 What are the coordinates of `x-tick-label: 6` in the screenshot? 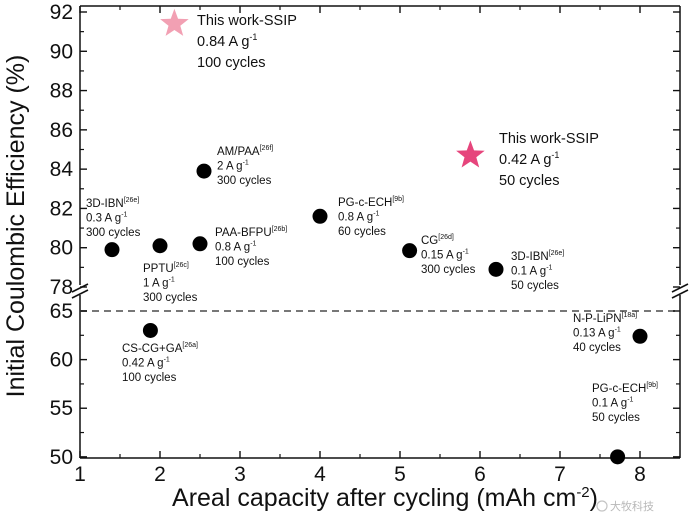 It's located at (480, 474).